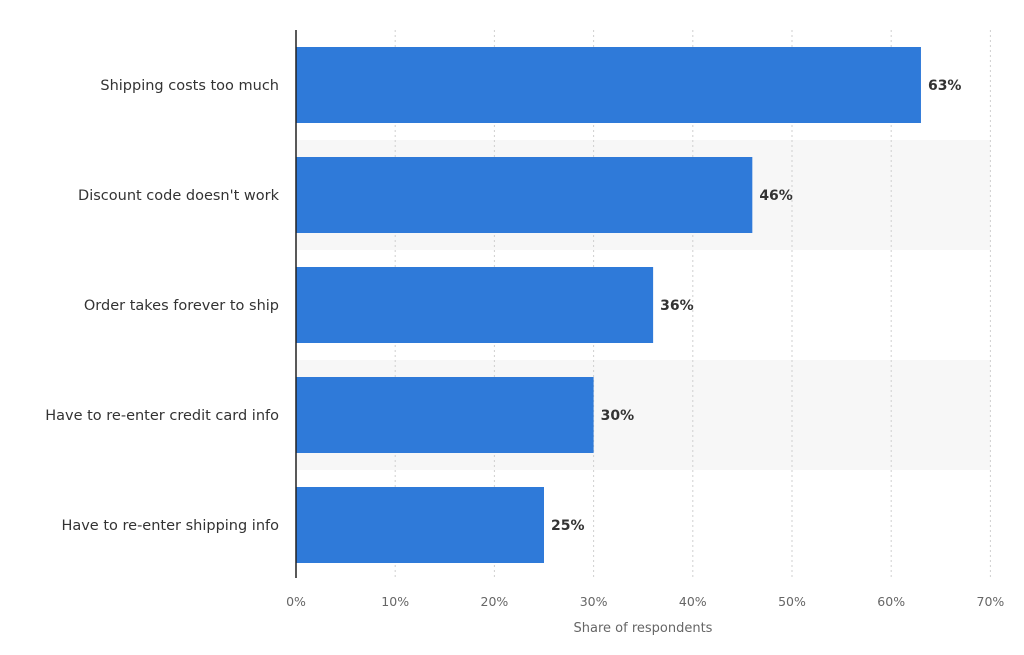  What do you see at coordinates (568, 526) in the screenshot?
I see `value-label: 25%` at bounding box center [568, 526].